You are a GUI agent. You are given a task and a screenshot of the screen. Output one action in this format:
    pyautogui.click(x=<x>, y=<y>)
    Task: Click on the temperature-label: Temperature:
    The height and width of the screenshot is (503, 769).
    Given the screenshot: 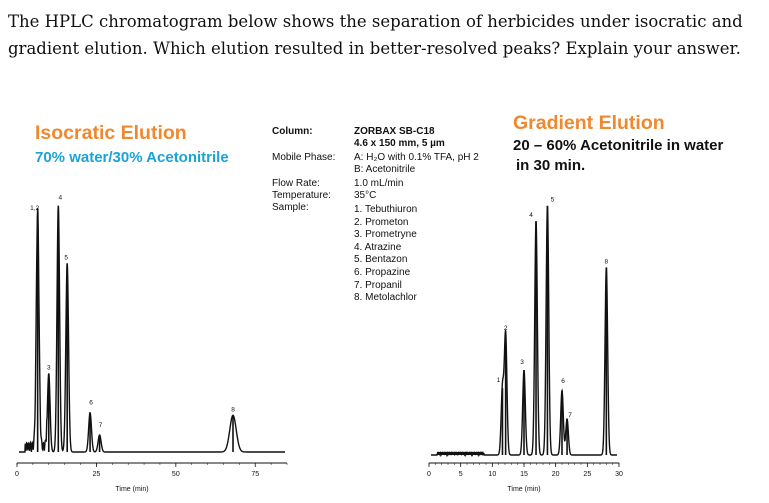 What is the action you would take?
    pyautogui.click(x=301, y=195)
    